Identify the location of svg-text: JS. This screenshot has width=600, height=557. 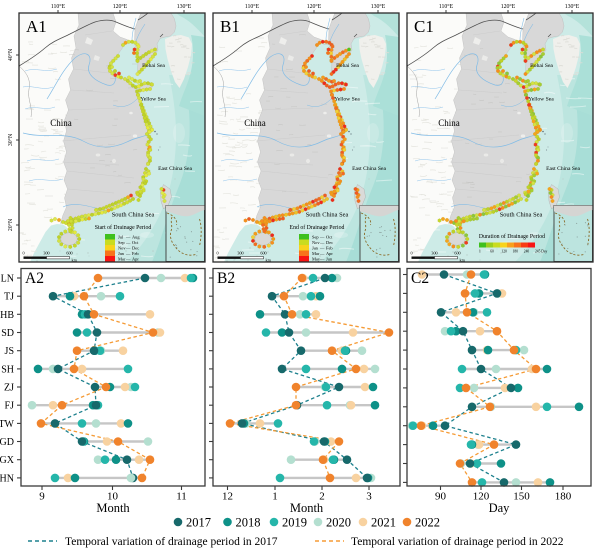
(9, 351).